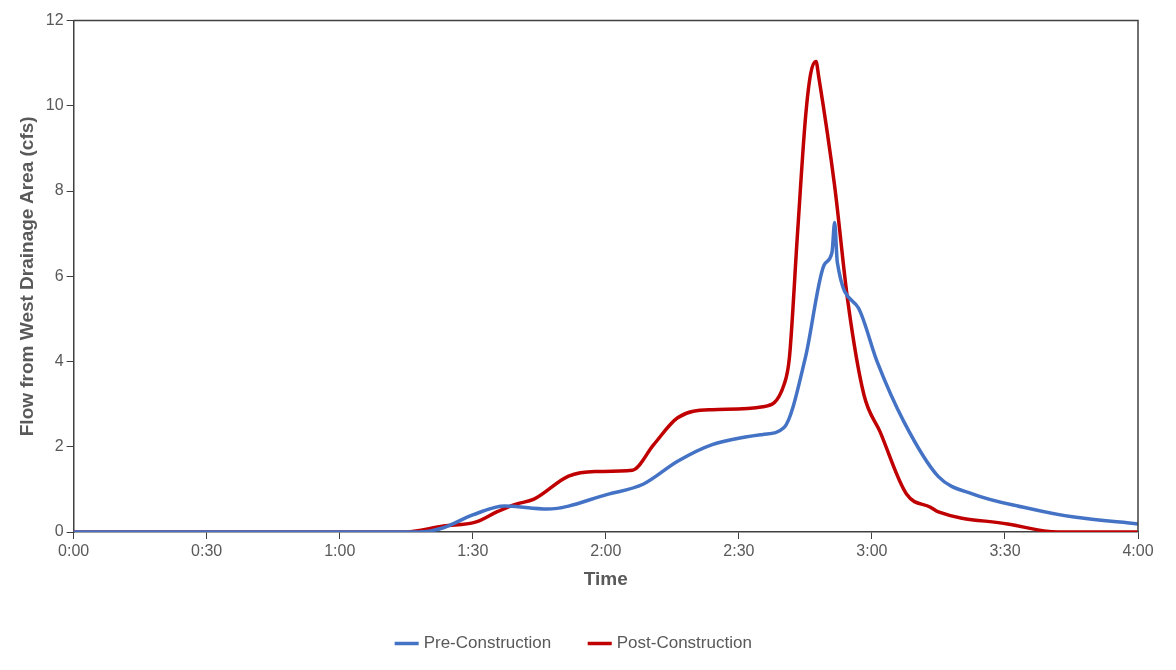  What do you see at coordinates (59, 531) in the screenshot?
I see `y-tick-label: 0` at bounding box center [59, 531].